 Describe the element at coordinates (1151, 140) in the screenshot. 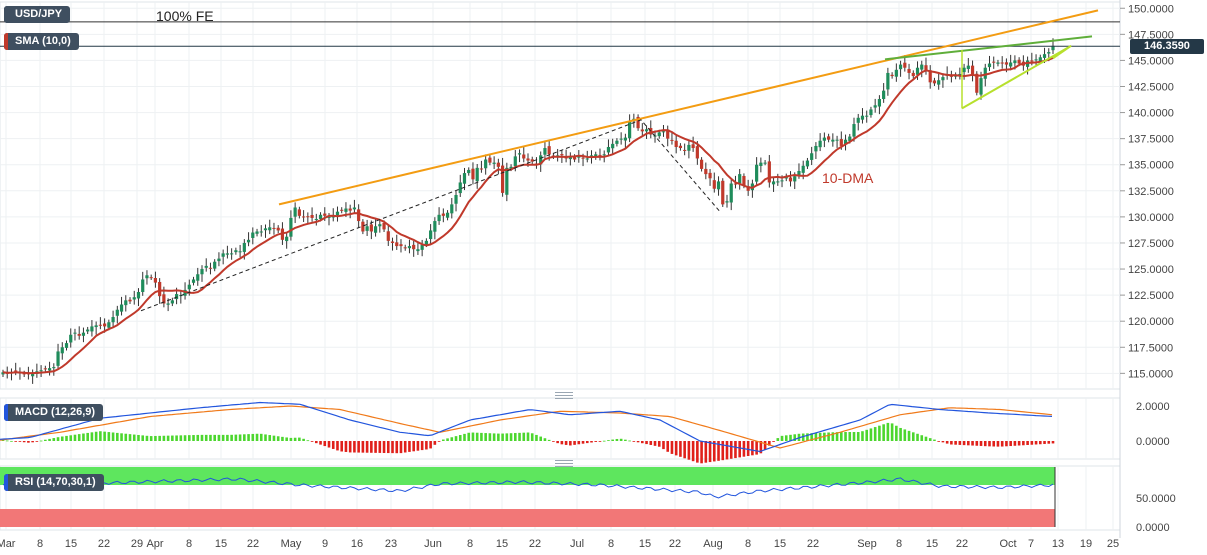

I see `y-tick-label: 137.5000` at that location.